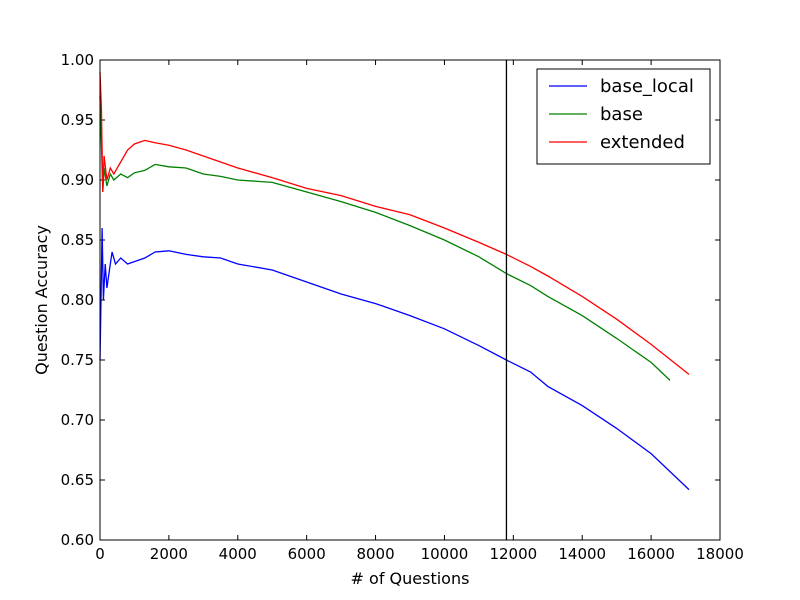 The image size is (800, 600). What do you see at coordinates (77, 60) in the screenshot?
I see `y-tick-label: 1.00` at bounding box center [77, 60].